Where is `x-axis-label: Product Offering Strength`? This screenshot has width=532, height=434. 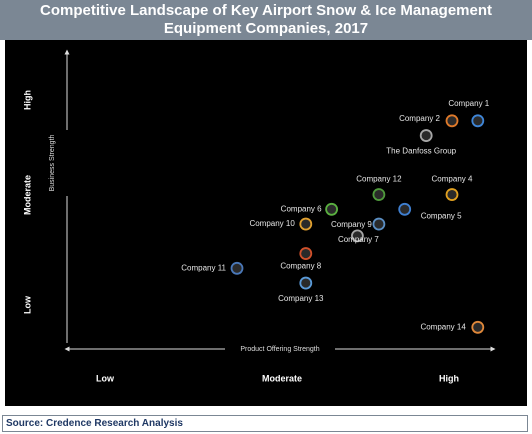
x-axis-label: Product Offering Strength is located at coordinates (279, 349).